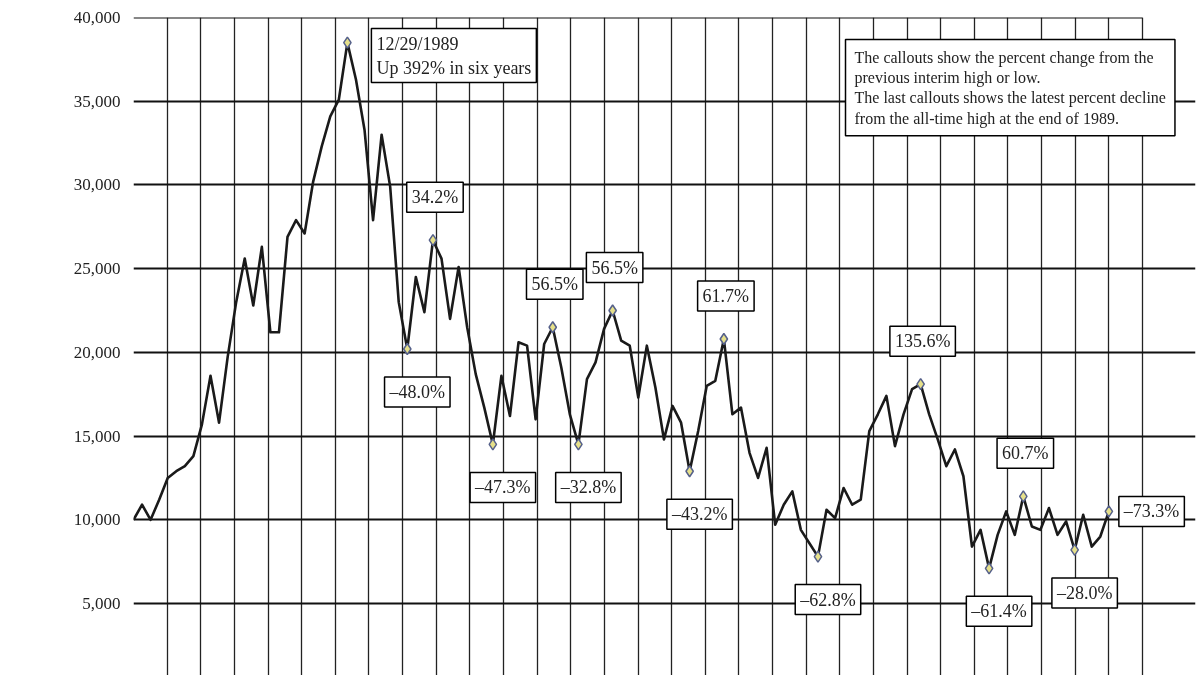 The width and height of the screenshot is (1200, 675). Describe the element at coordinates (97, 436) in the screenshot. I see `y-tick-label: 15,000` at that location.